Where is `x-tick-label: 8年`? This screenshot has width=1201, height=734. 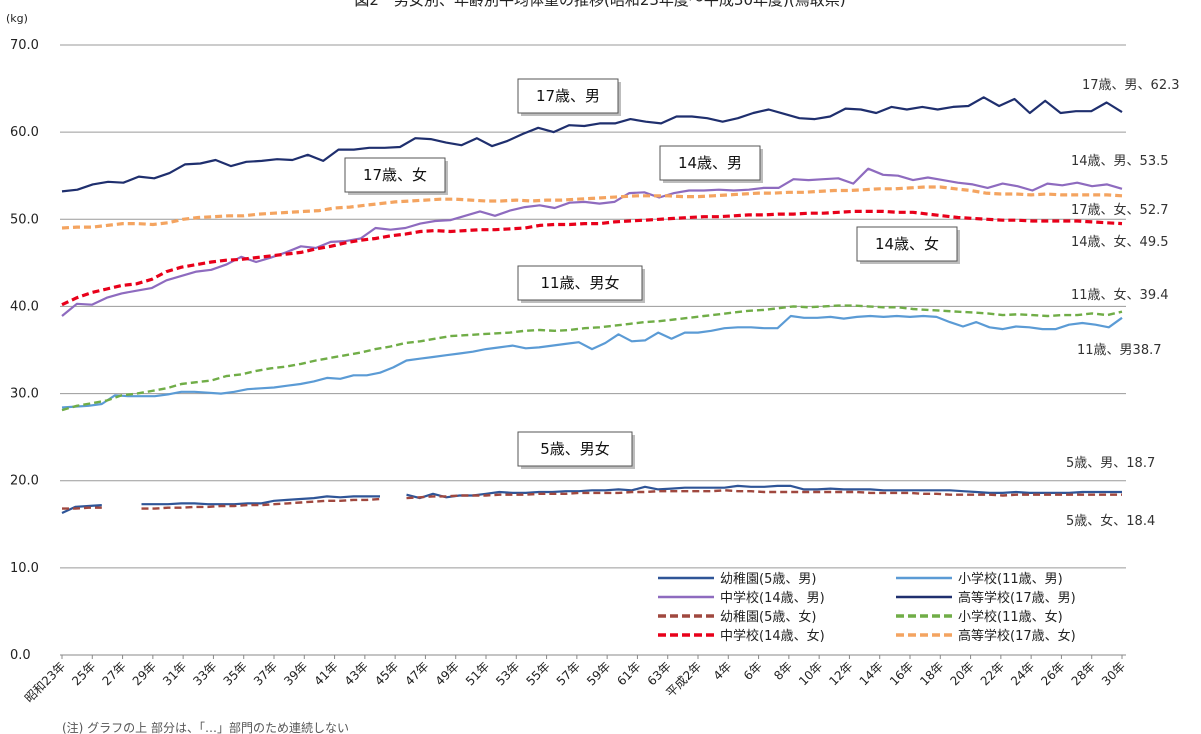
x-tick-label: 8年 is located at coordinates (783, 671).